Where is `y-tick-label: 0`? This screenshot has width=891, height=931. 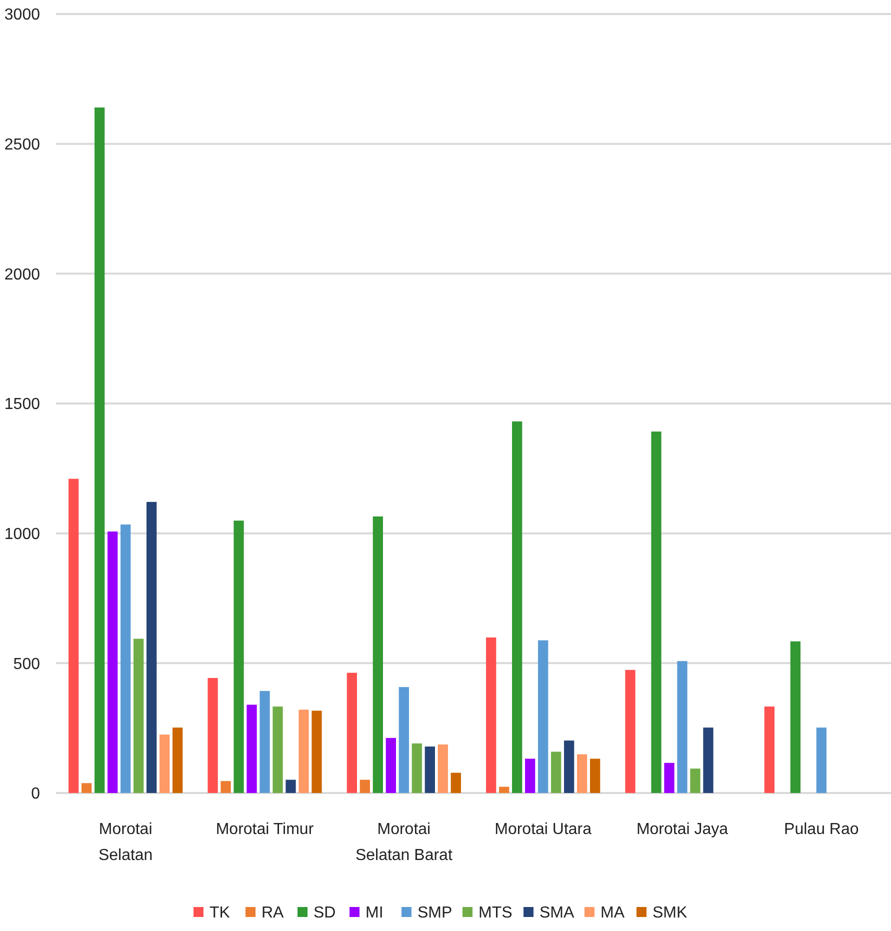
y-tick-label: 0 is located at coordinates (35, 794).